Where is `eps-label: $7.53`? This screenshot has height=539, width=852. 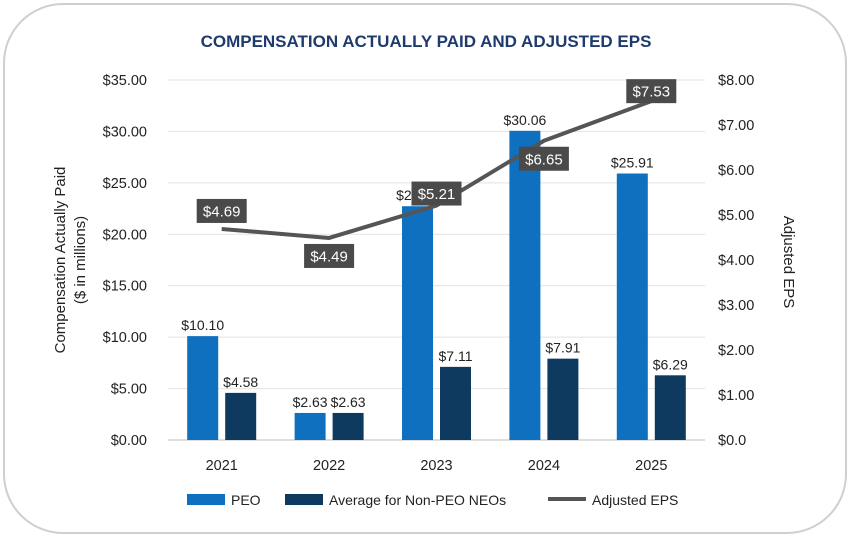 eps-label: $7.53 is located at coordinates (652, 92).